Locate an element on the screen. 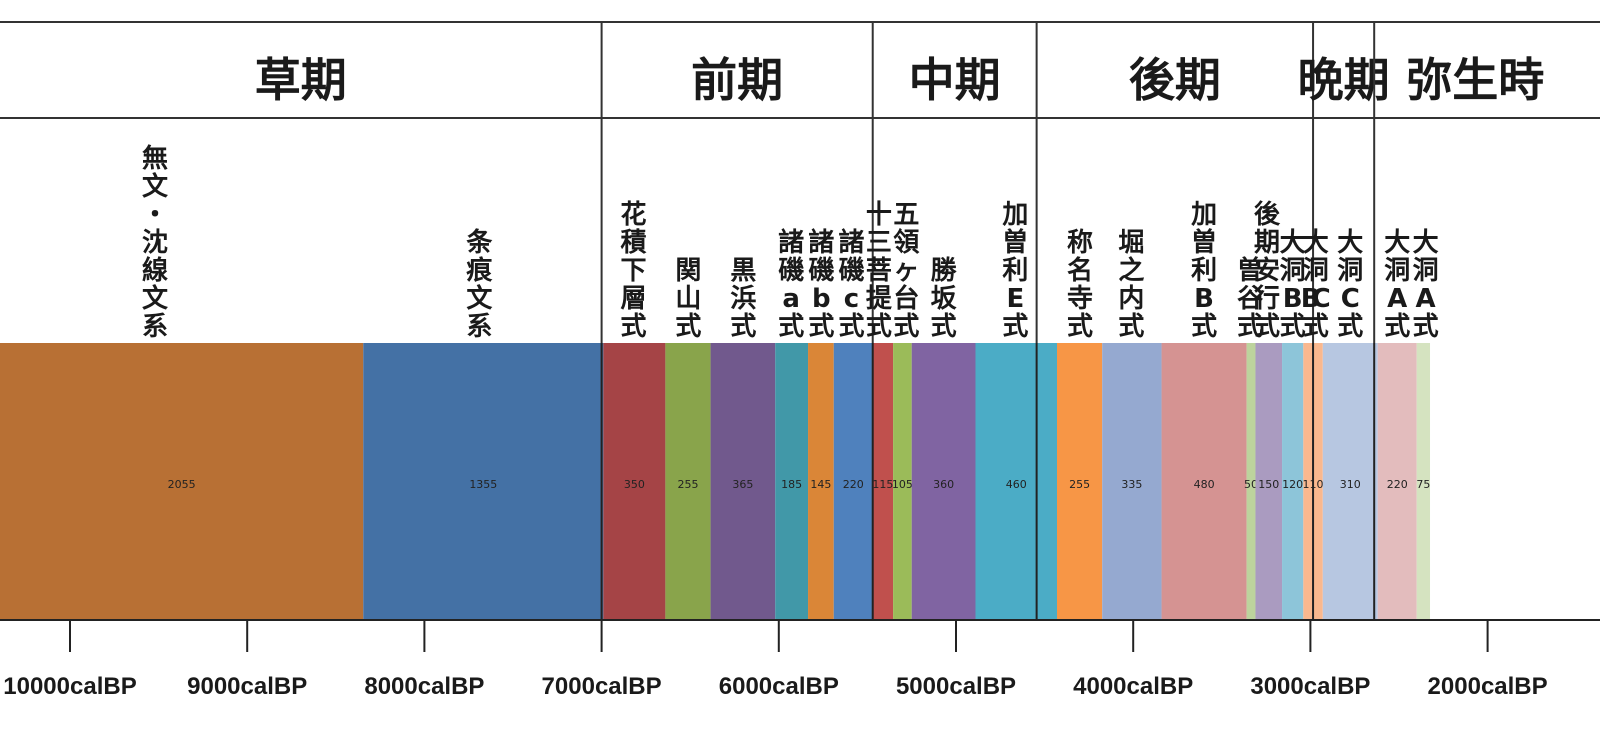 The height and width of the screenshot is (748, 1600). bar-value-label: 50 is located at coordinates (1251, 484).